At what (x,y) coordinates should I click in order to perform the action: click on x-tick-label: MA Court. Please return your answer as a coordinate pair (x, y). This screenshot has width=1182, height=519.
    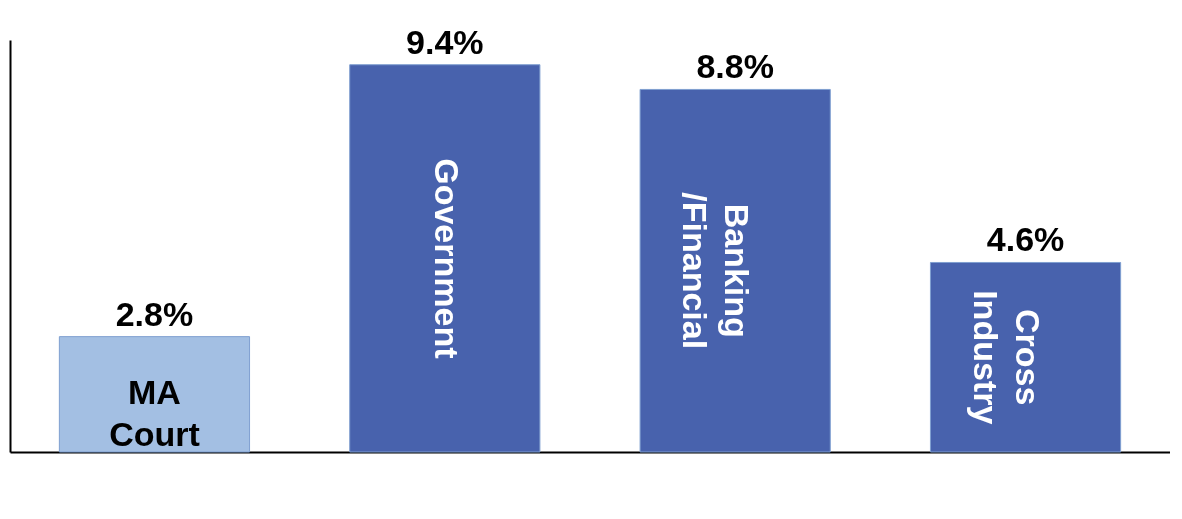
    Looking at the image, I should click on (154, 413).